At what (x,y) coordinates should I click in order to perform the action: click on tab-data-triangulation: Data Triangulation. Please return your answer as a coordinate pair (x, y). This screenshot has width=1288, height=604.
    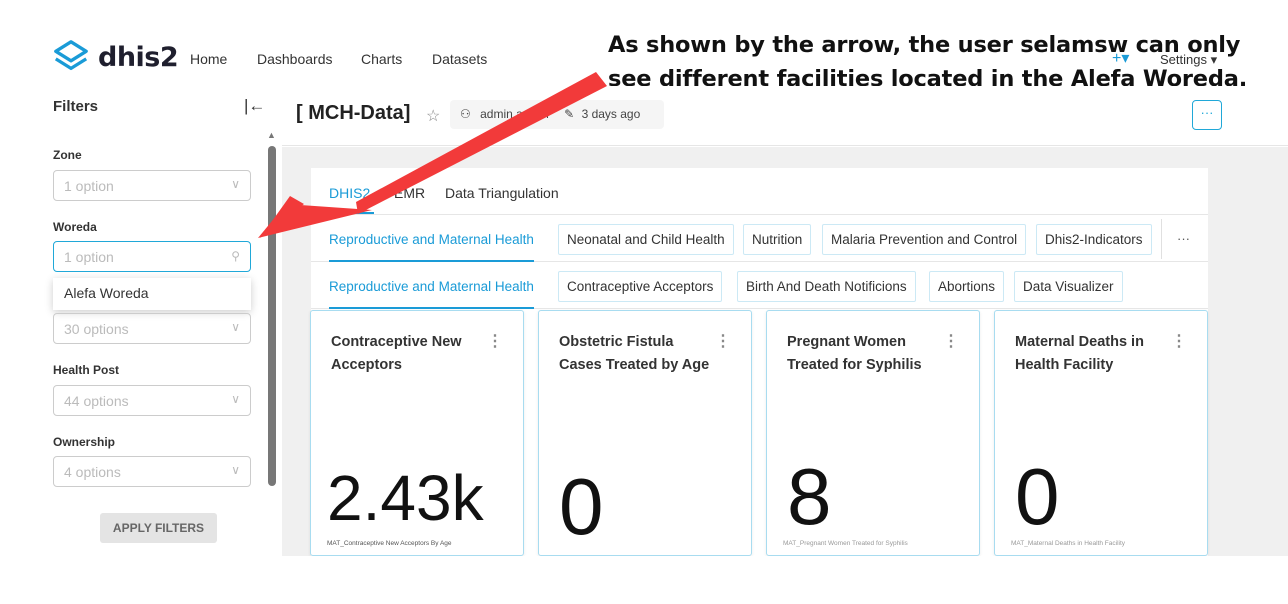
    Looking at the image, I should click on (502, 193).